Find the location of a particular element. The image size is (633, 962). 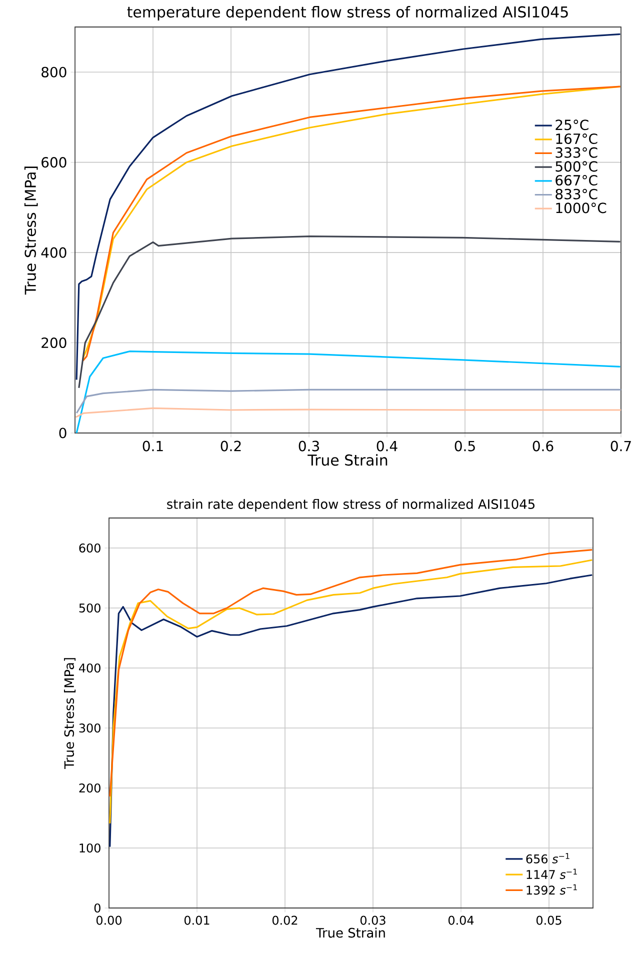

legend-label: 1147 s$^{−1}$ is located at coordinates (551, 874).